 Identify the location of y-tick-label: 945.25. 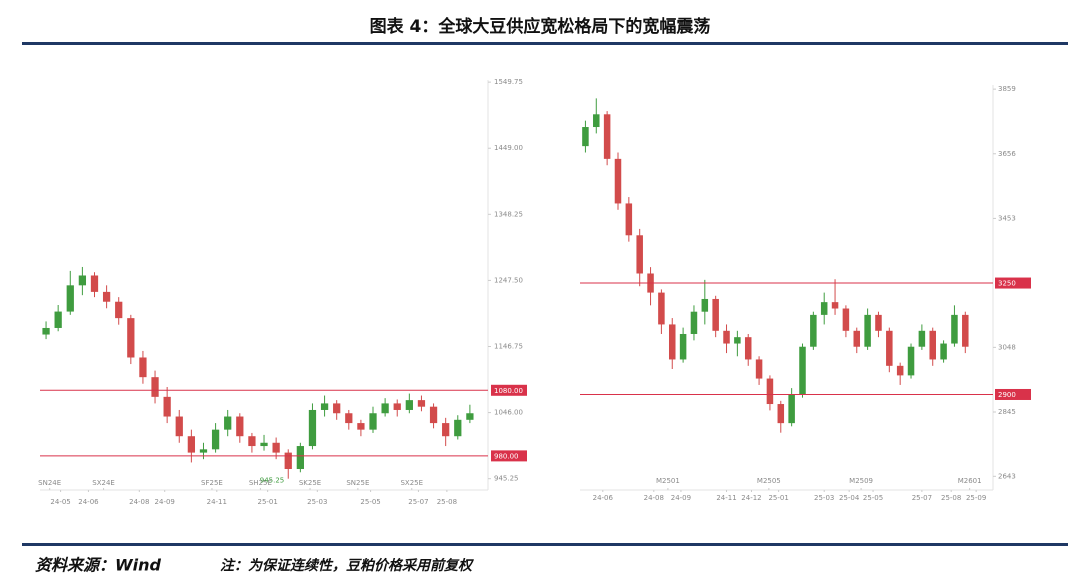
(506, 479).